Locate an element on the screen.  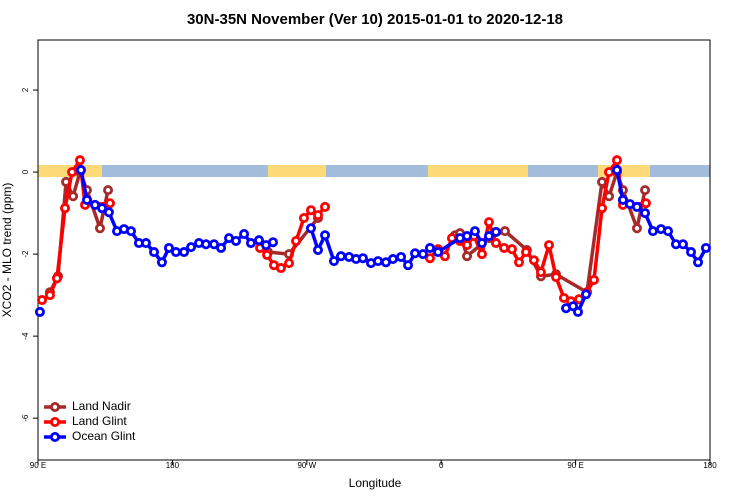
y-tick-label: 0 is located at coordinates (25, 171).